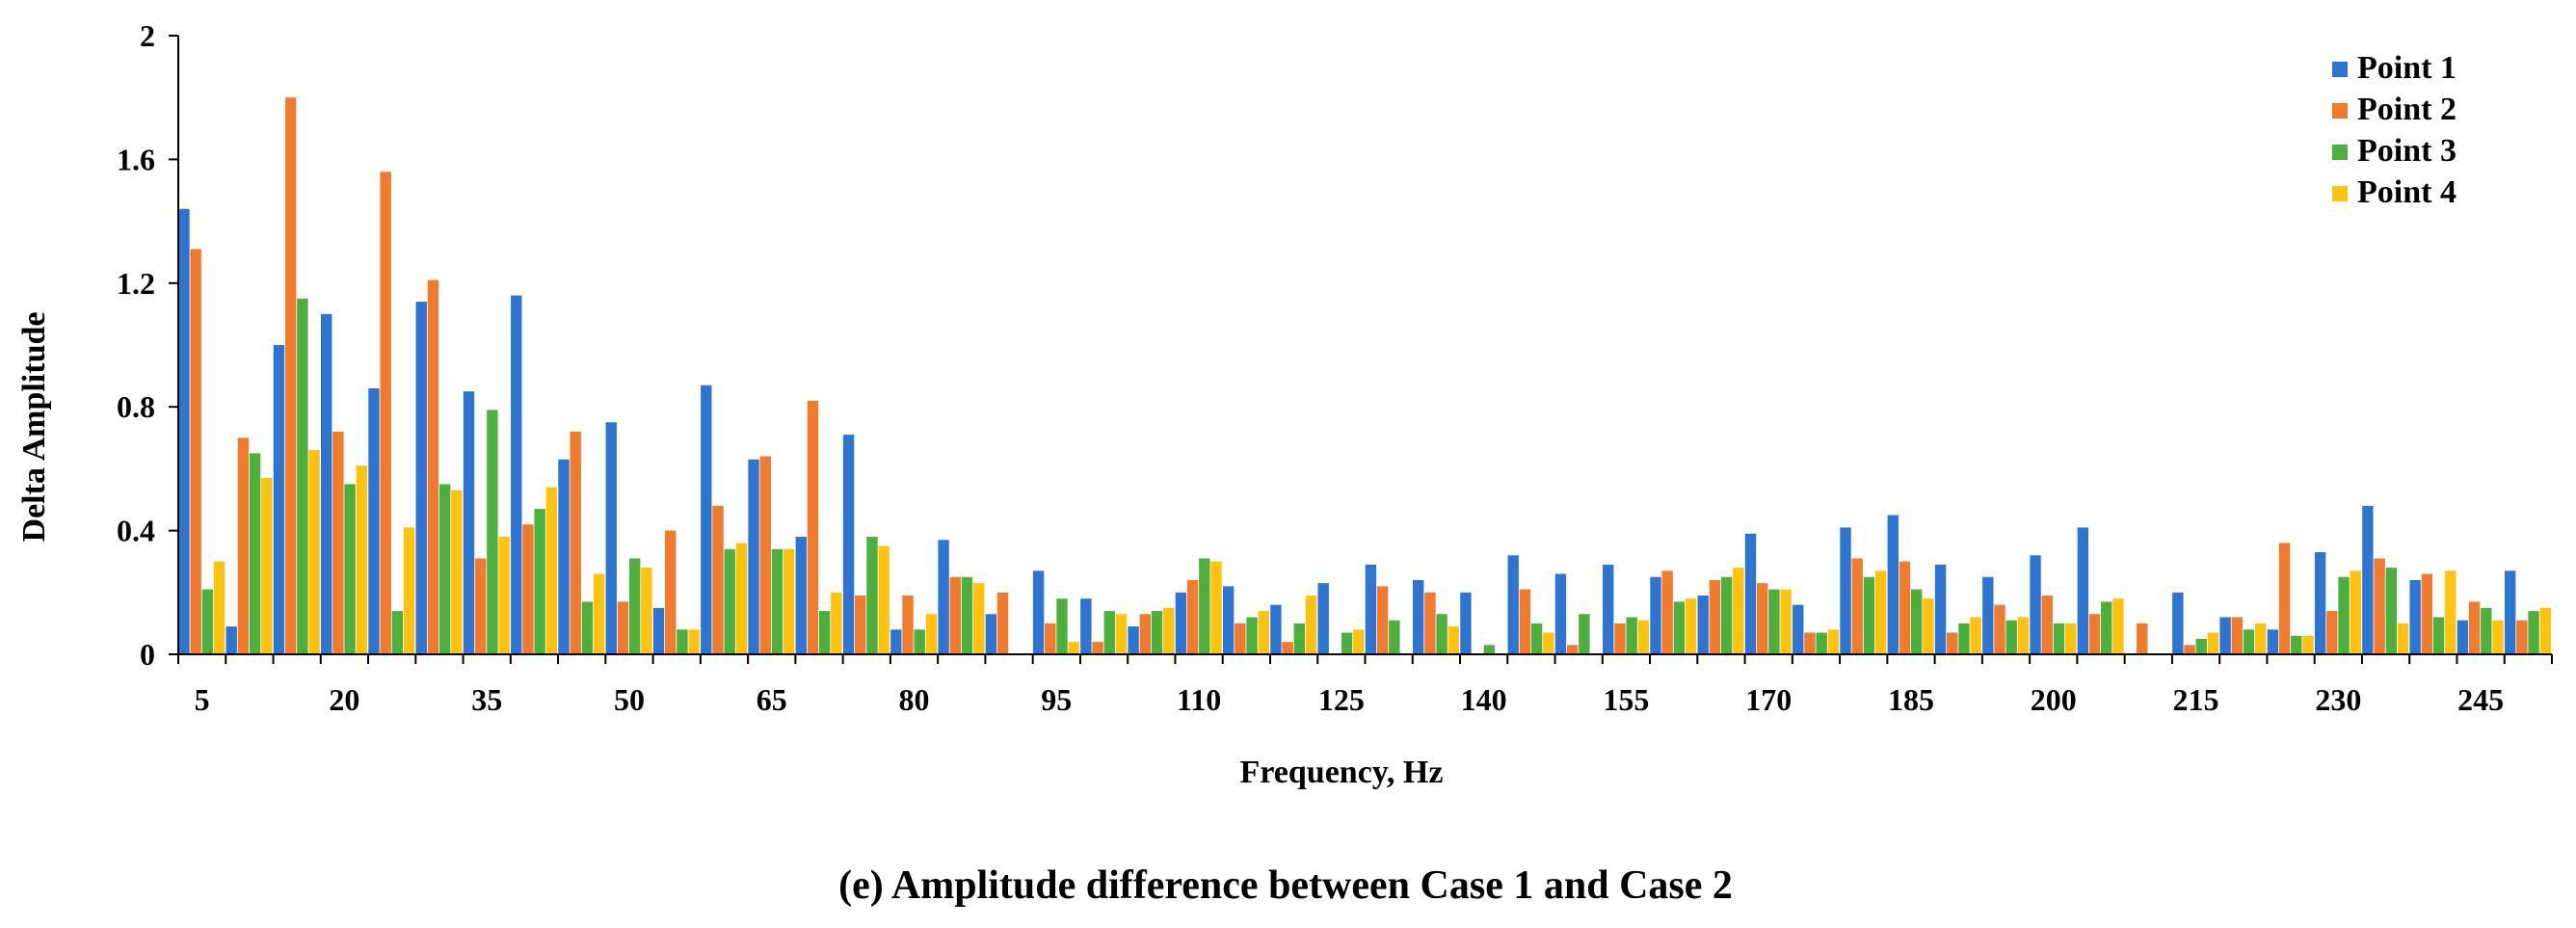  Describe the element at coordinates (1341, 699) in the screenshot. I see `x-tick-label: 125` at that location.